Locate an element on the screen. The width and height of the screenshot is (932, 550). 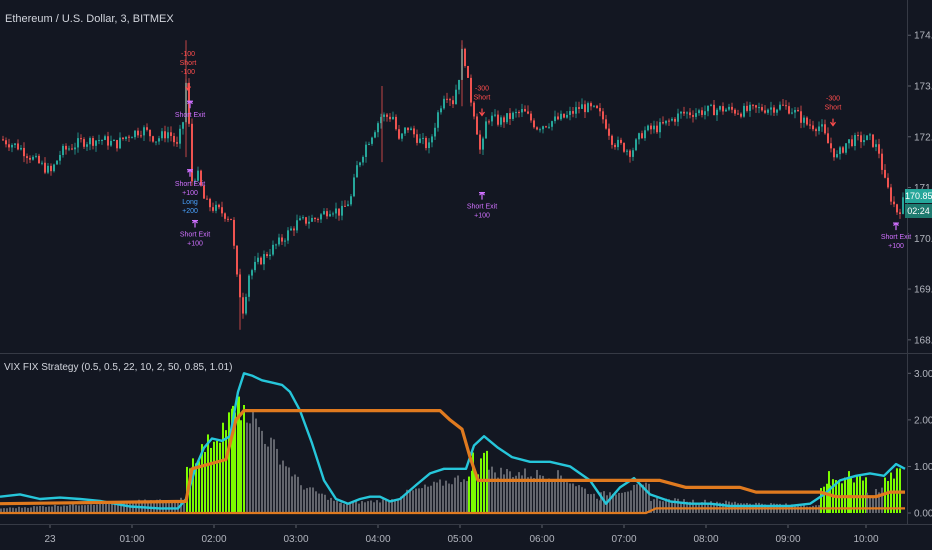
signal-arrow is located at coordinates (482, 195).